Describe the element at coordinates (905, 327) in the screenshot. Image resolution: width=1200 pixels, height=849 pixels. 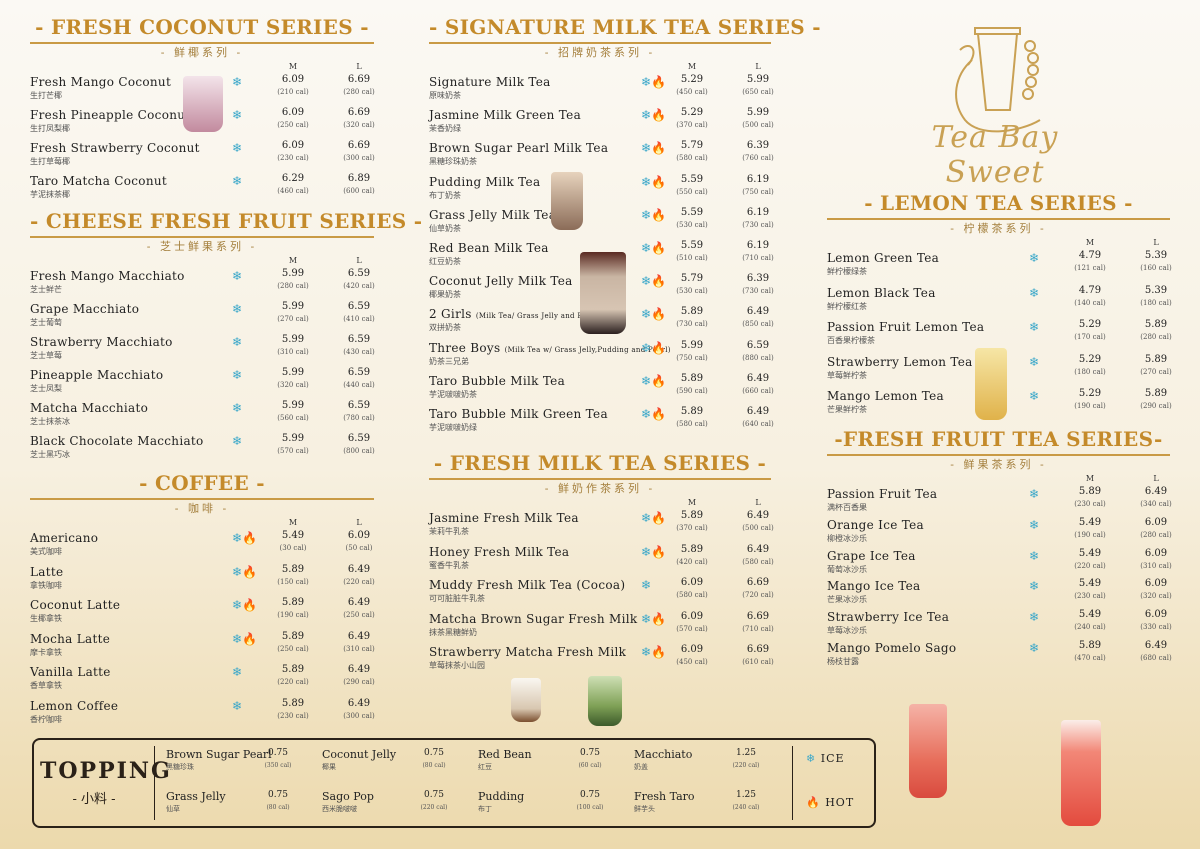
I see `item-name: Passion Fruit Lemon Tea` at that location.